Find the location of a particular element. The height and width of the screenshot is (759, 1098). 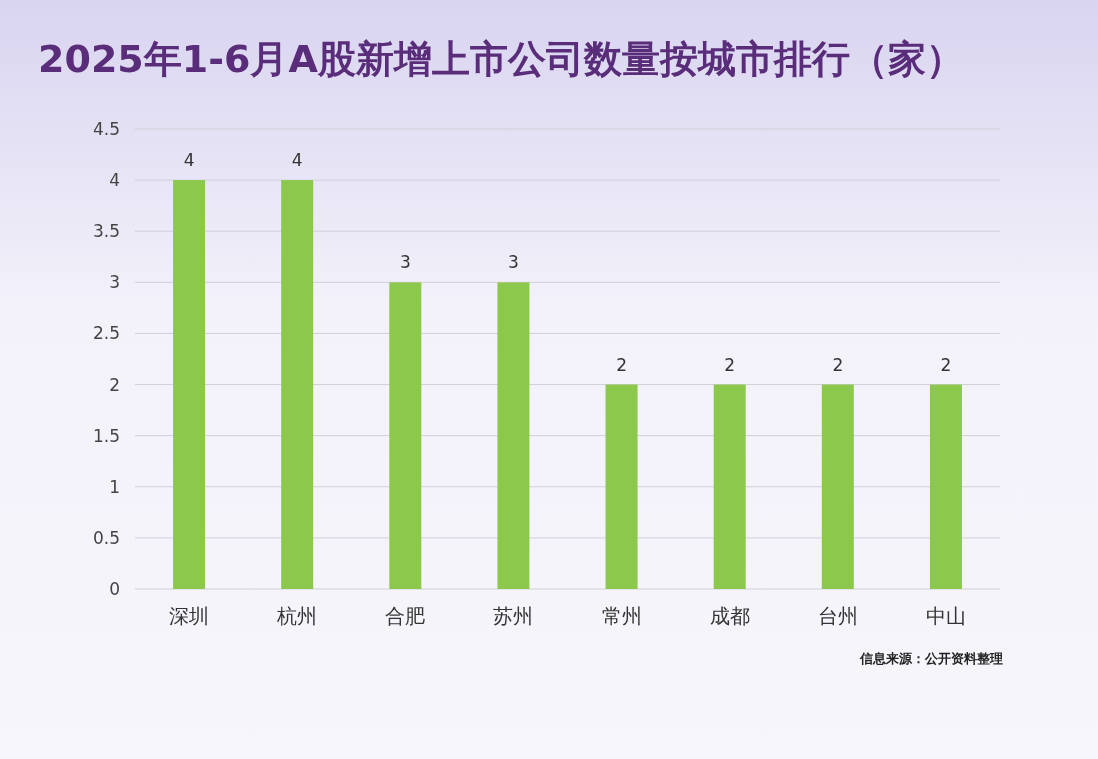

y-tick-label: 4 is located at coordinates (114, 180).